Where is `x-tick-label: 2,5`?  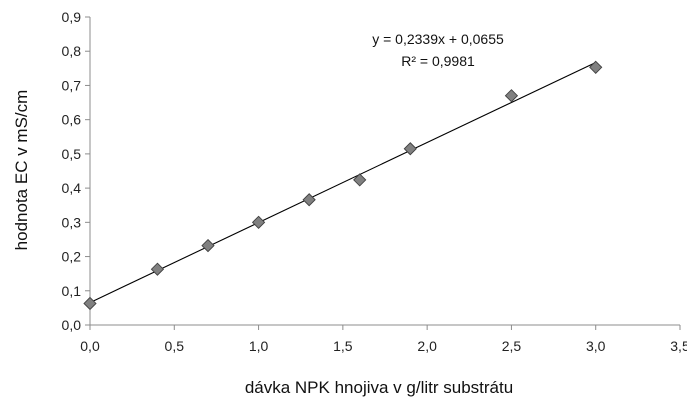
x-tick-label: 2,5 is located at coordinates (512, 346).